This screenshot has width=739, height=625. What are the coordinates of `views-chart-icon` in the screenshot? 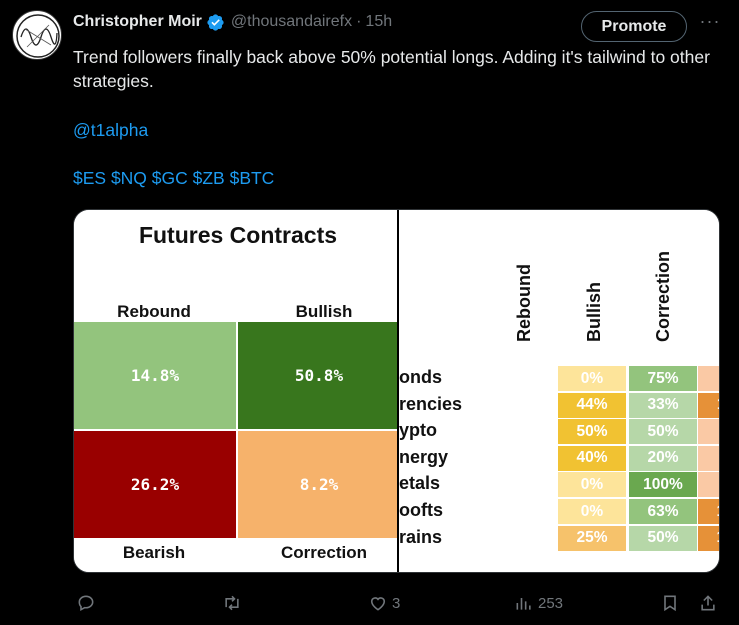 It's located at (523, 604).